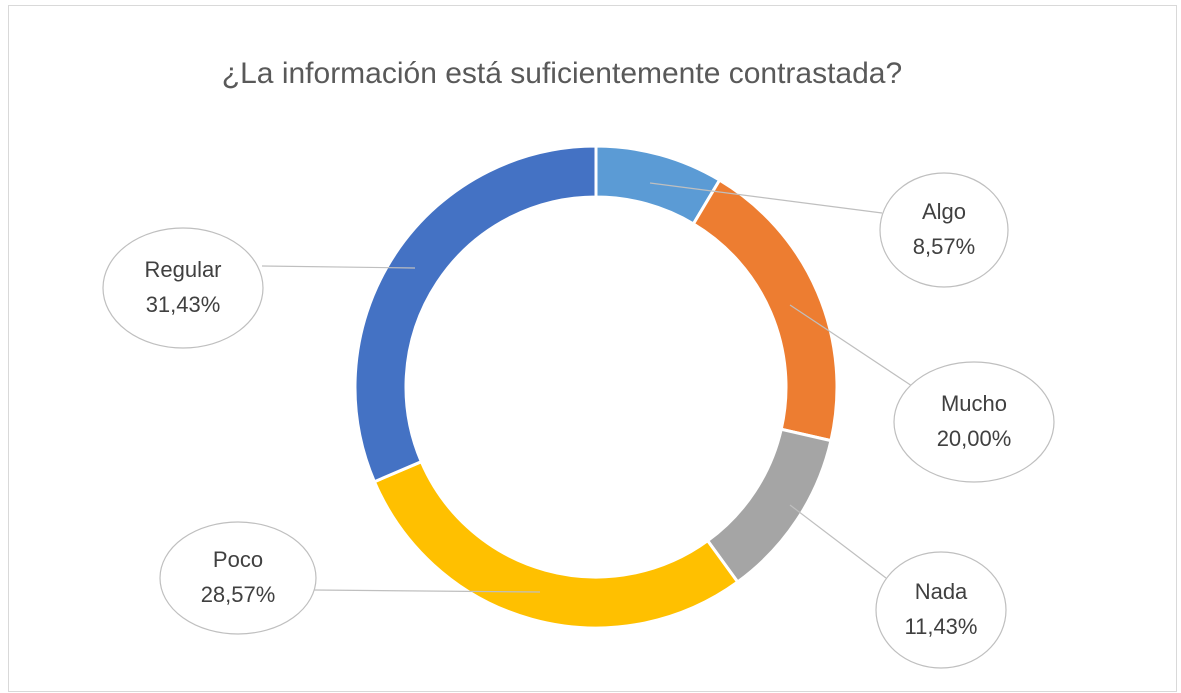 This screenshot has height=693, width=1181. What do you see at coordinates (974, 438) in the screenshot?
I see `data-label-value: 20,00%` at bounding box center [974, 438].